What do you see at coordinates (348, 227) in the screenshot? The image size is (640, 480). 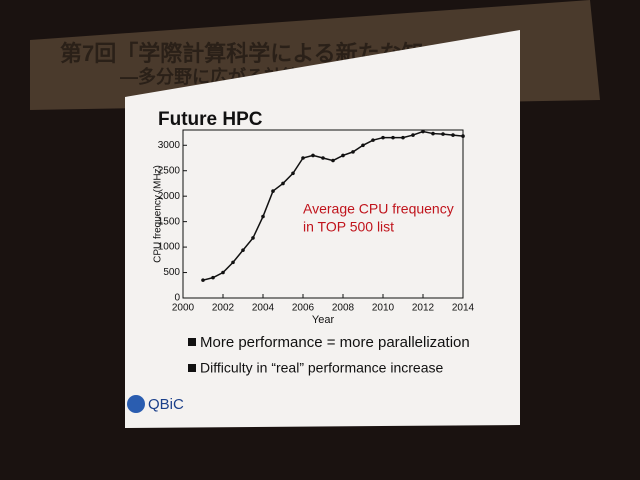 I see `annotation: in TOP 500 list` at bounding box center [348, 227].